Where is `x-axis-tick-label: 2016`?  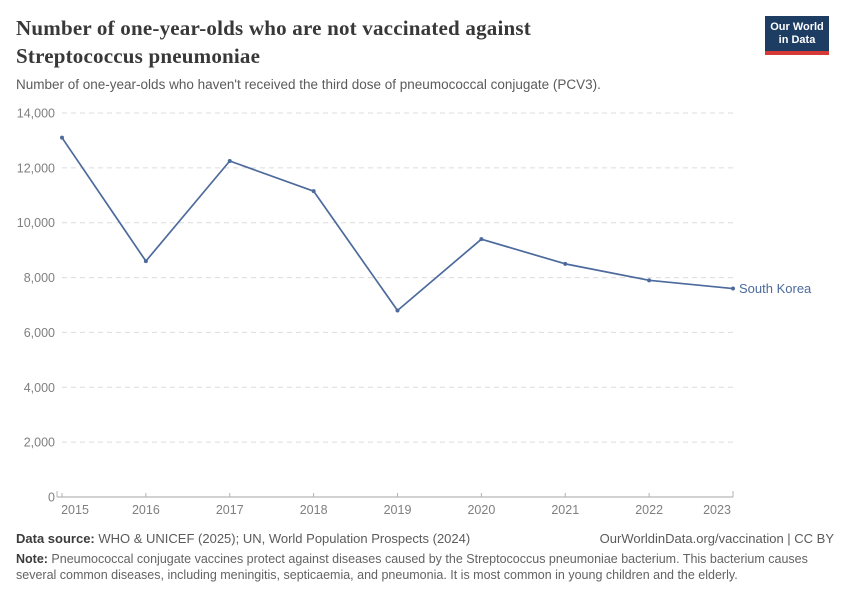 x-axis-tick-label: 2016 is located at coordinates (146, 510).